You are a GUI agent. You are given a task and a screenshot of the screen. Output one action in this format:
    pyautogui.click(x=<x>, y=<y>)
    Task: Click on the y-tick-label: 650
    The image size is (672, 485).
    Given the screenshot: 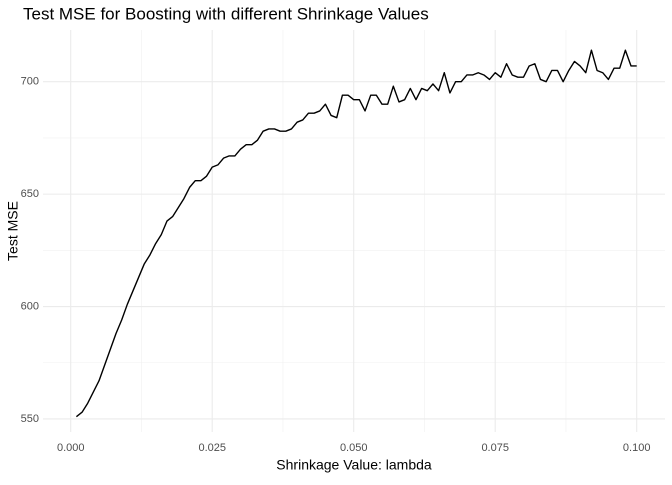 What is the action you would take?
    pyautogui.click(x=30, y=194)
    